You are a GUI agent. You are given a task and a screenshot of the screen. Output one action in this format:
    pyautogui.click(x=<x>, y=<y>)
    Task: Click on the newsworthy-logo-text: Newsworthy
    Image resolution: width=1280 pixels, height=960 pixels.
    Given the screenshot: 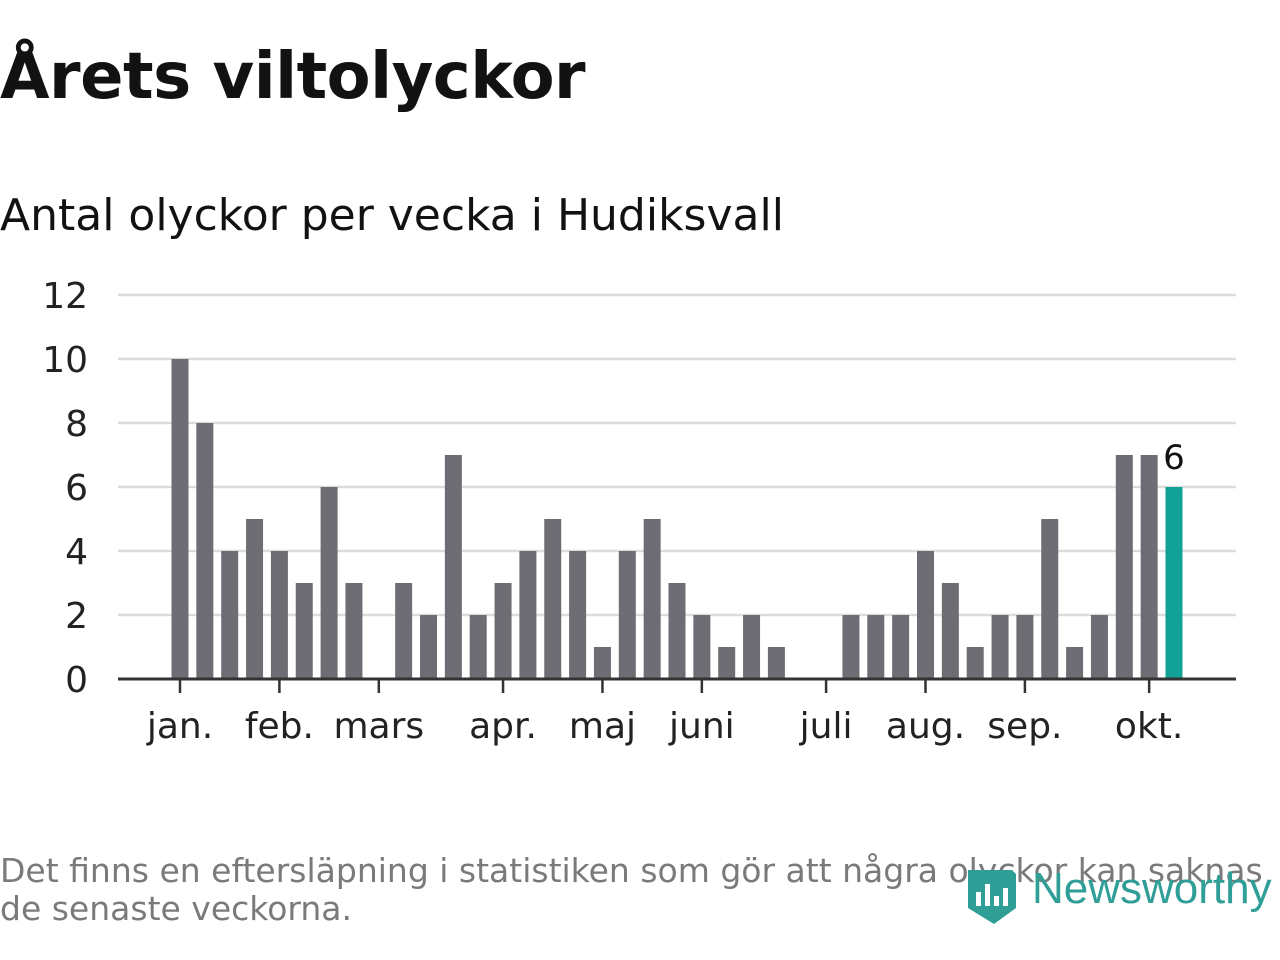 What is the action you would take?
    pyautogui.click(x=1152, y=888)
    